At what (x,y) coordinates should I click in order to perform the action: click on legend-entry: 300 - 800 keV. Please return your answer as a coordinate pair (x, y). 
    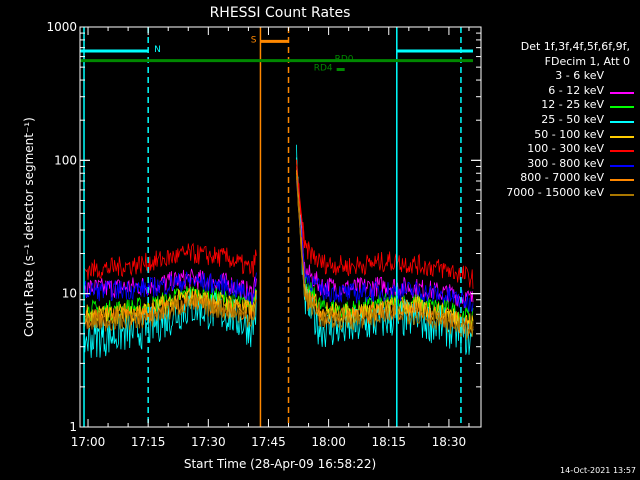
    Looking at the image, I should click on (558, 164).